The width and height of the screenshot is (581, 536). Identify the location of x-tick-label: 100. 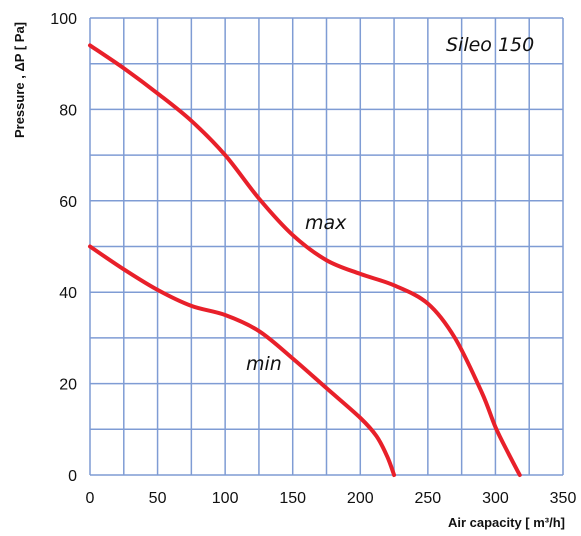
(225, 498).